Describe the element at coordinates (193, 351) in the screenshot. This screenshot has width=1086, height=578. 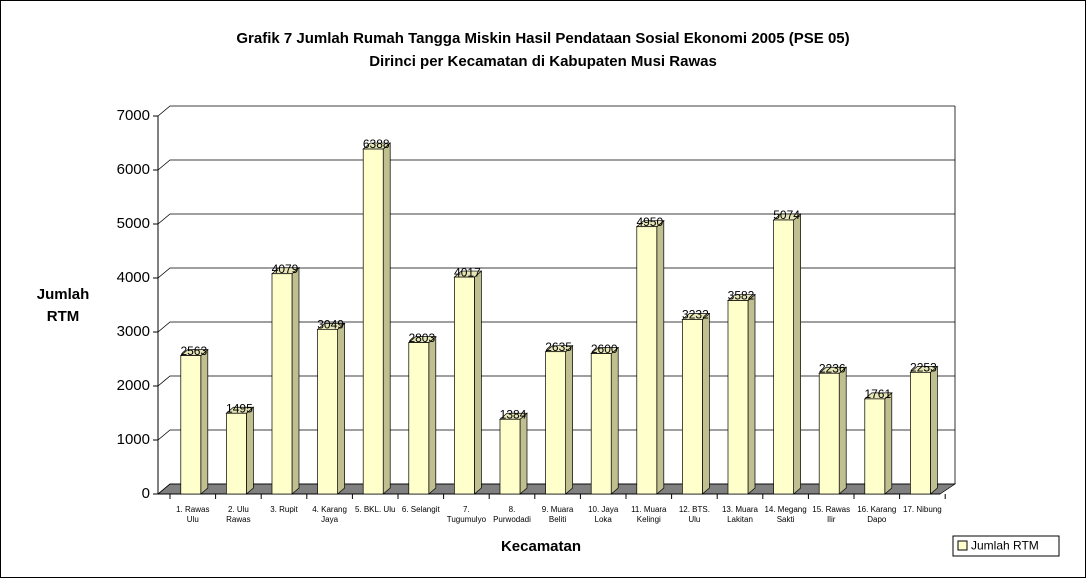
I see `data-label: 2563` at that location.